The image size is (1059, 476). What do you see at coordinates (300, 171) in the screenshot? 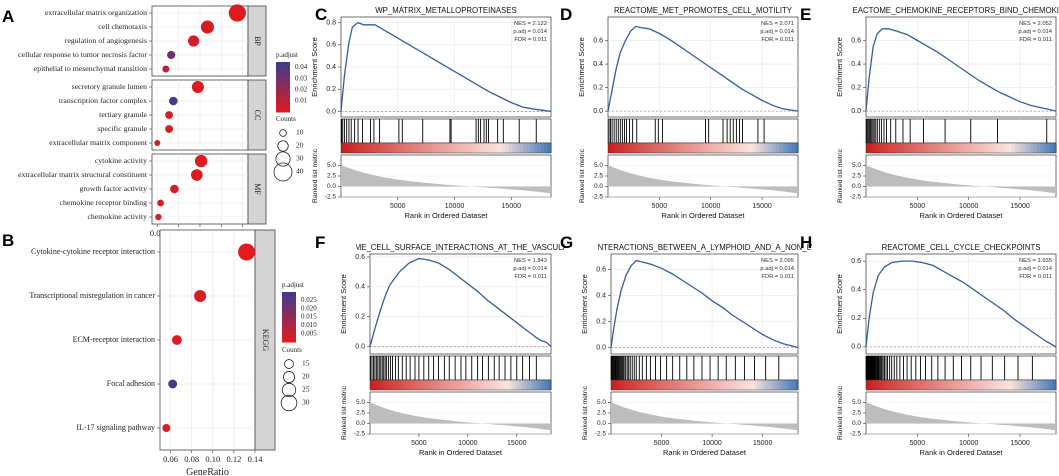
I see `size-legend-label: 40` at bounding box center [300, 171].